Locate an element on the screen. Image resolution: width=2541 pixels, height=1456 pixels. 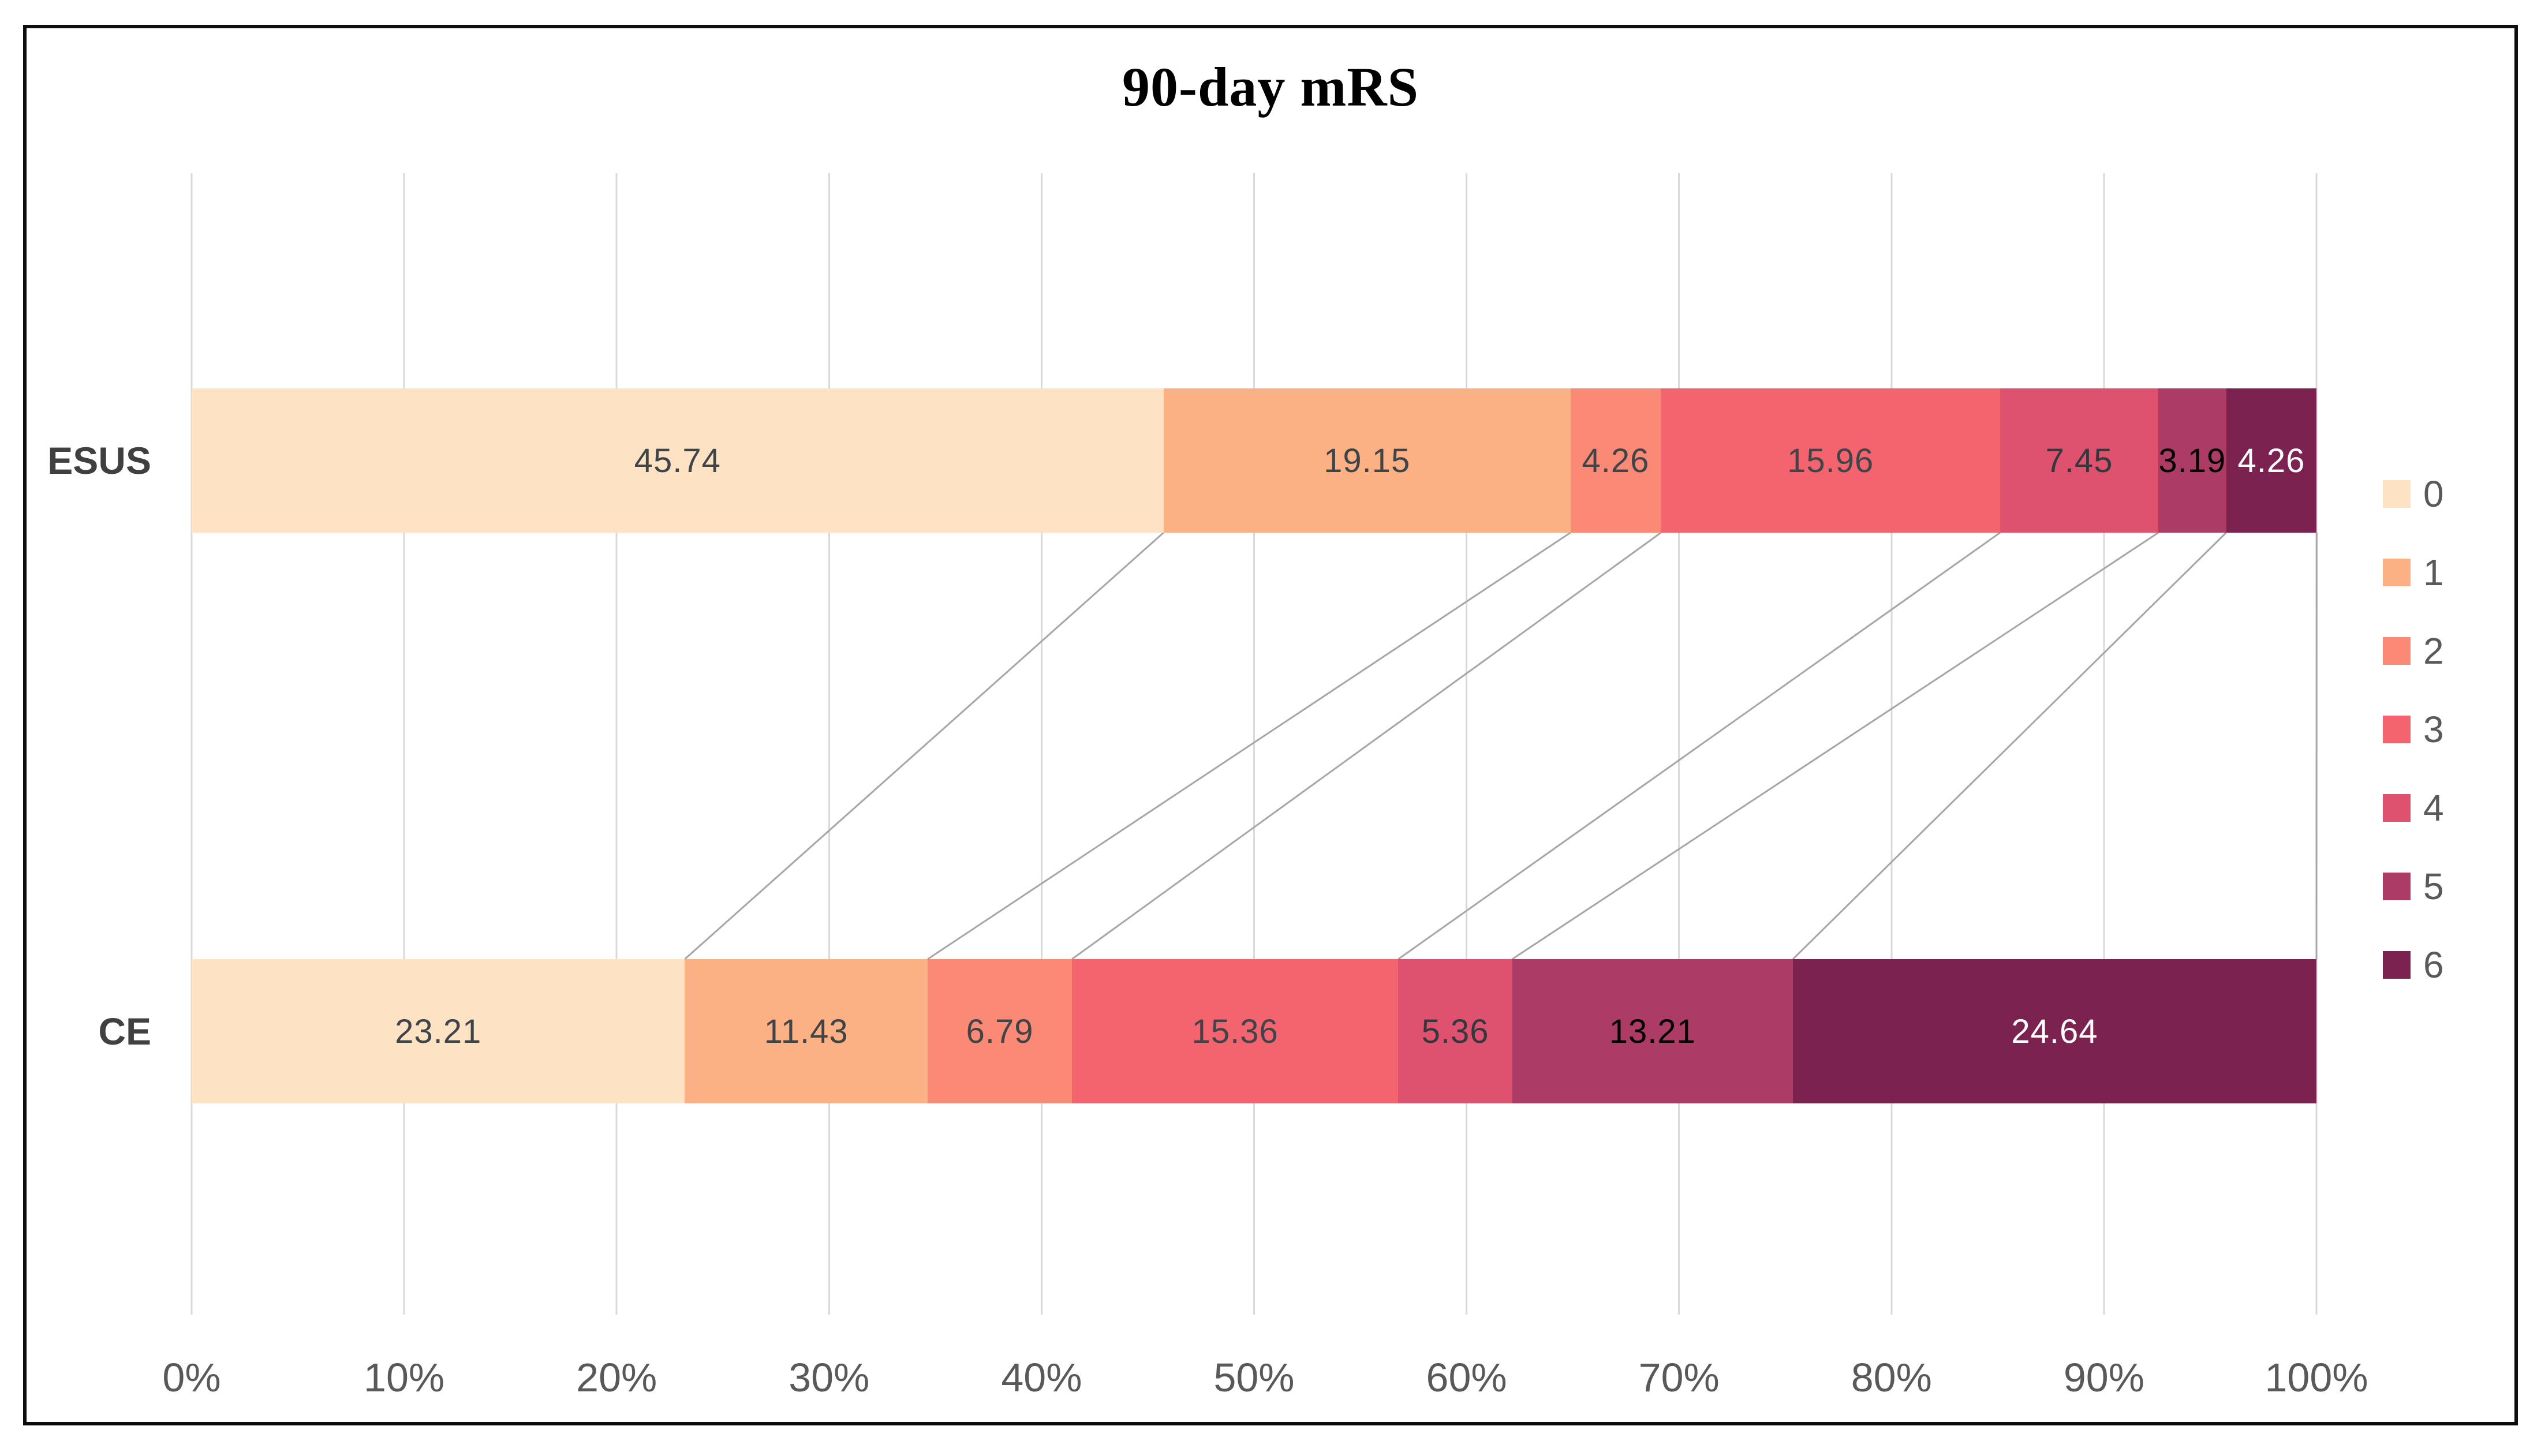
legend-item-label: 5 is located at coordinates (2433, 887).